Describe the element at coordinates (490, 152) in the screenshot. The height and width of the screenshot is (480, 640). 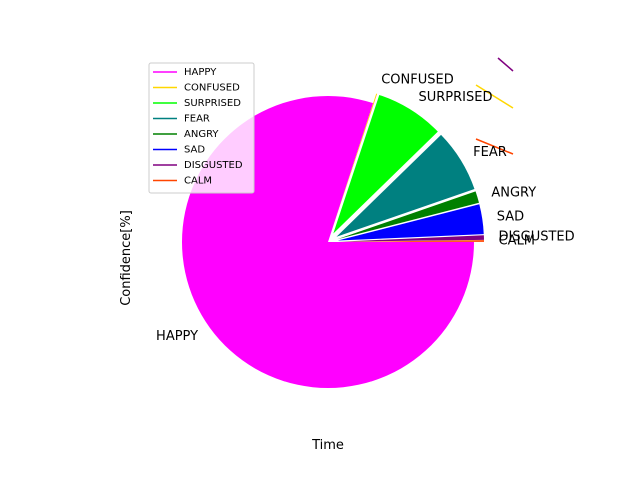
I see `slice-label-fear: FEAR` at that location.